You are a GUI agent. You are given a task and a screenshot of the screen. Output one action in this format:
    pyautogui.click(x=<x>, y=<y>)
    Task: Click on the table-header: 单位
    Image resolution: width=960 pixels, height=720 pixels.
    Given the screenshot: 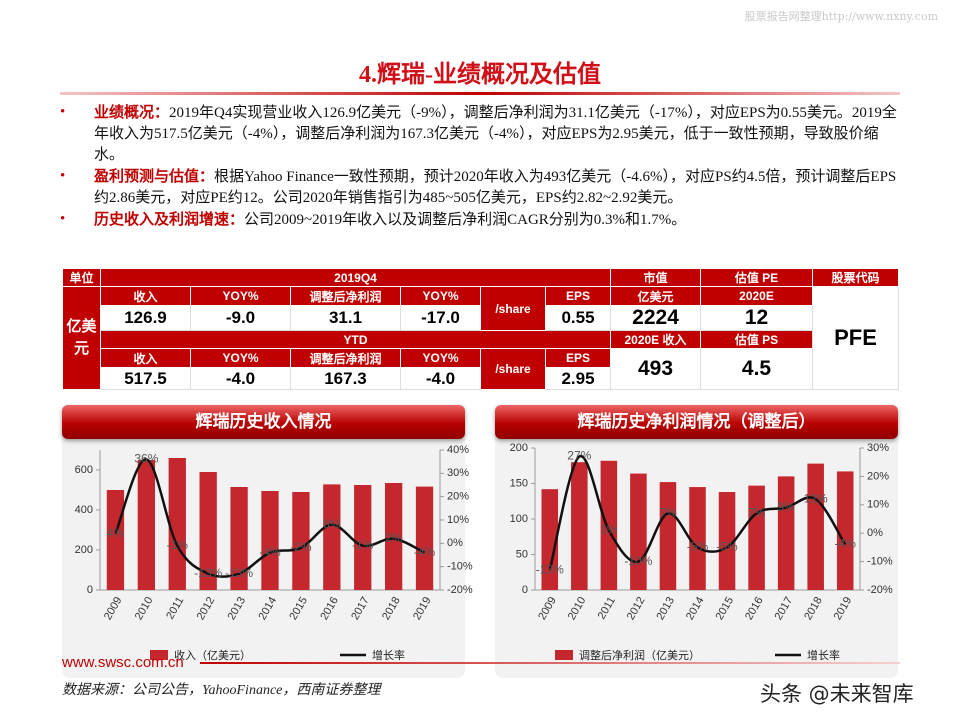 What is the action you would take?
    pyautogui.click(x=81, y=277)
    